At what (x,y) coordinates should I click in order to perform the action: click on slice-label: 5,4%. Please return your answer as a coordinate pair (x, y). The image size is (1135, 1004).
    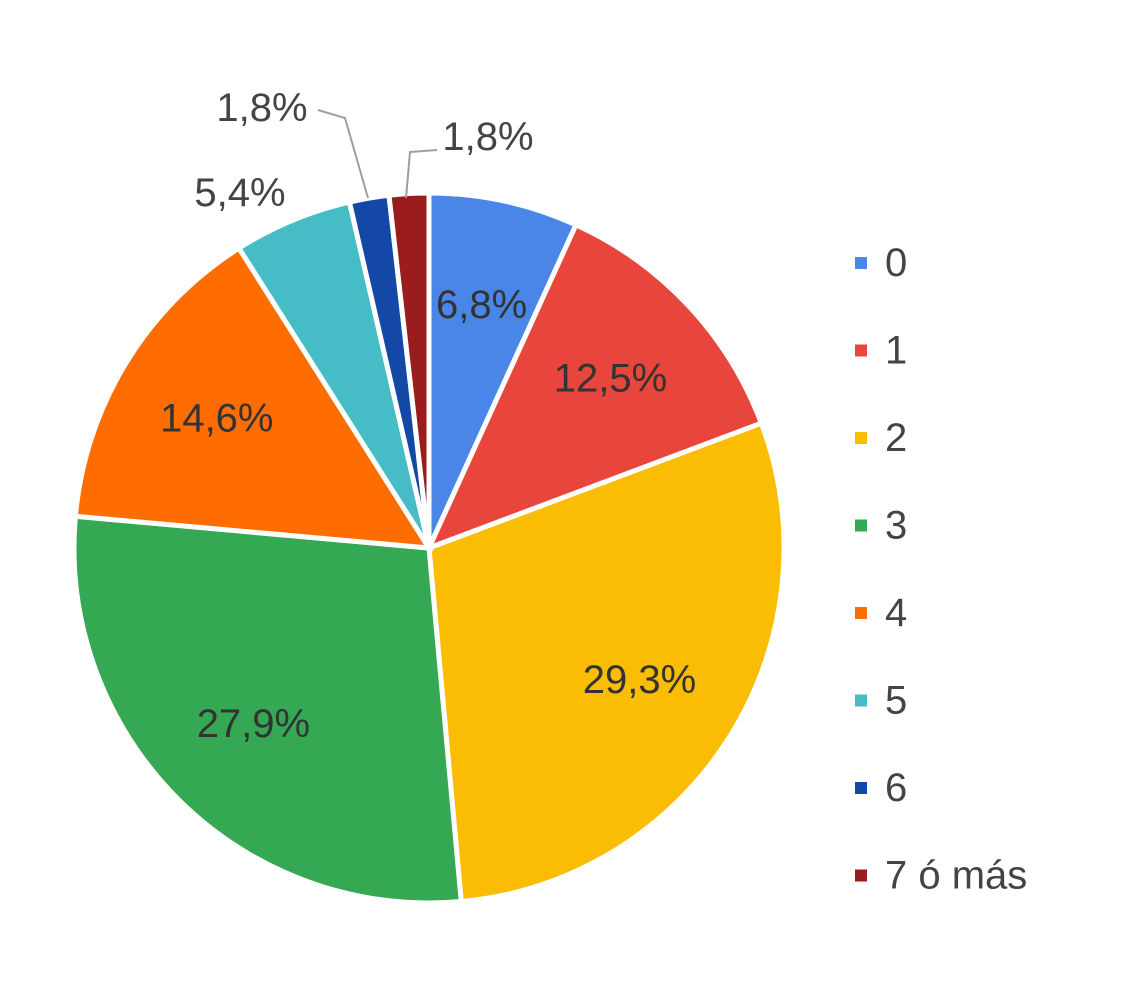
    Looking at the image, I should click on (239, 193).